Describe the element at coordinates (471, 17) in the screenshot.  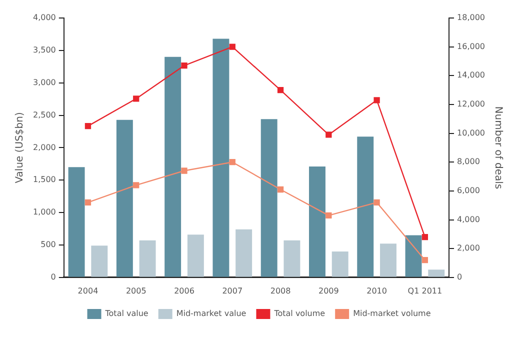
I see `y2-tick-label: 18,000` at that location.